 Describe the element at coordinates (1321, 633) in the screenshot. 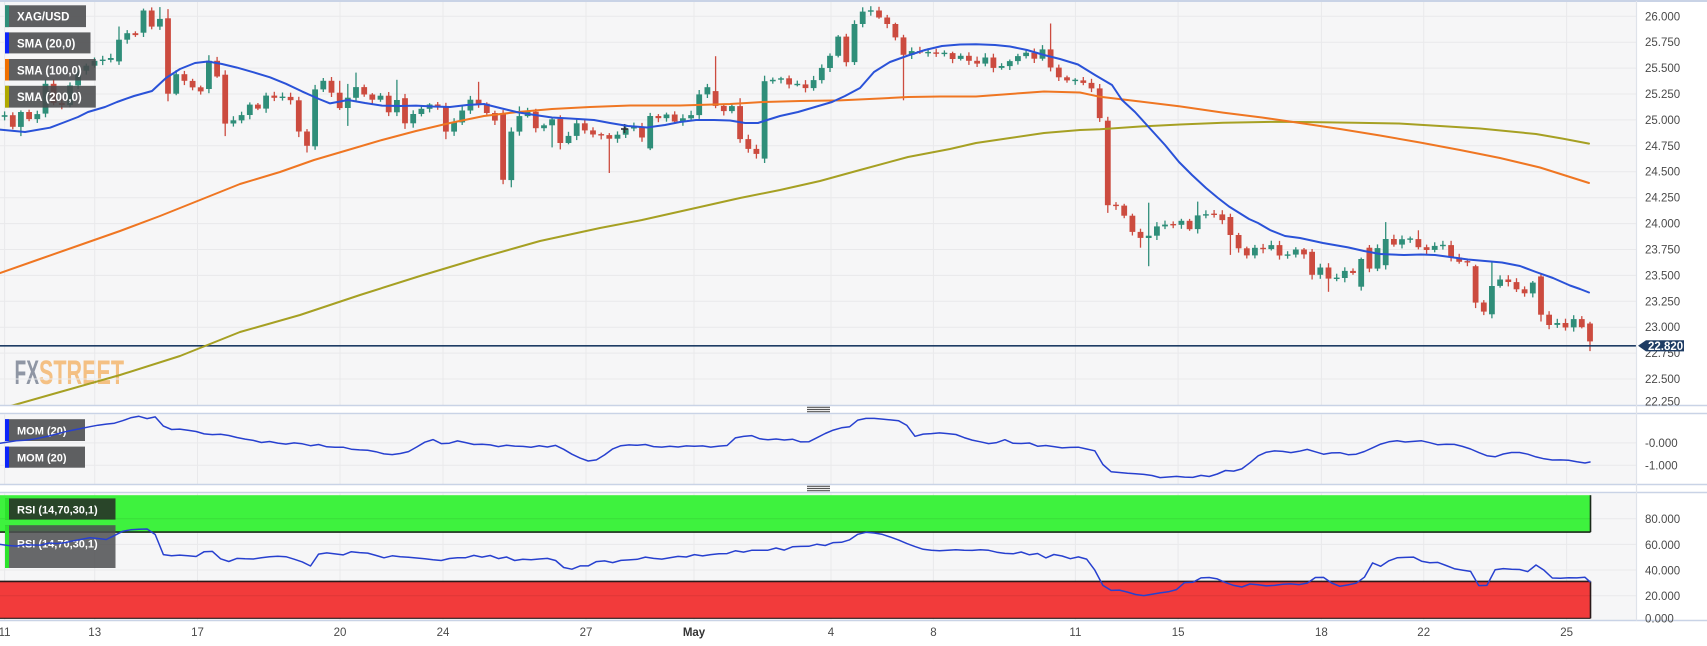

I see `svg-text: 18` at that location.